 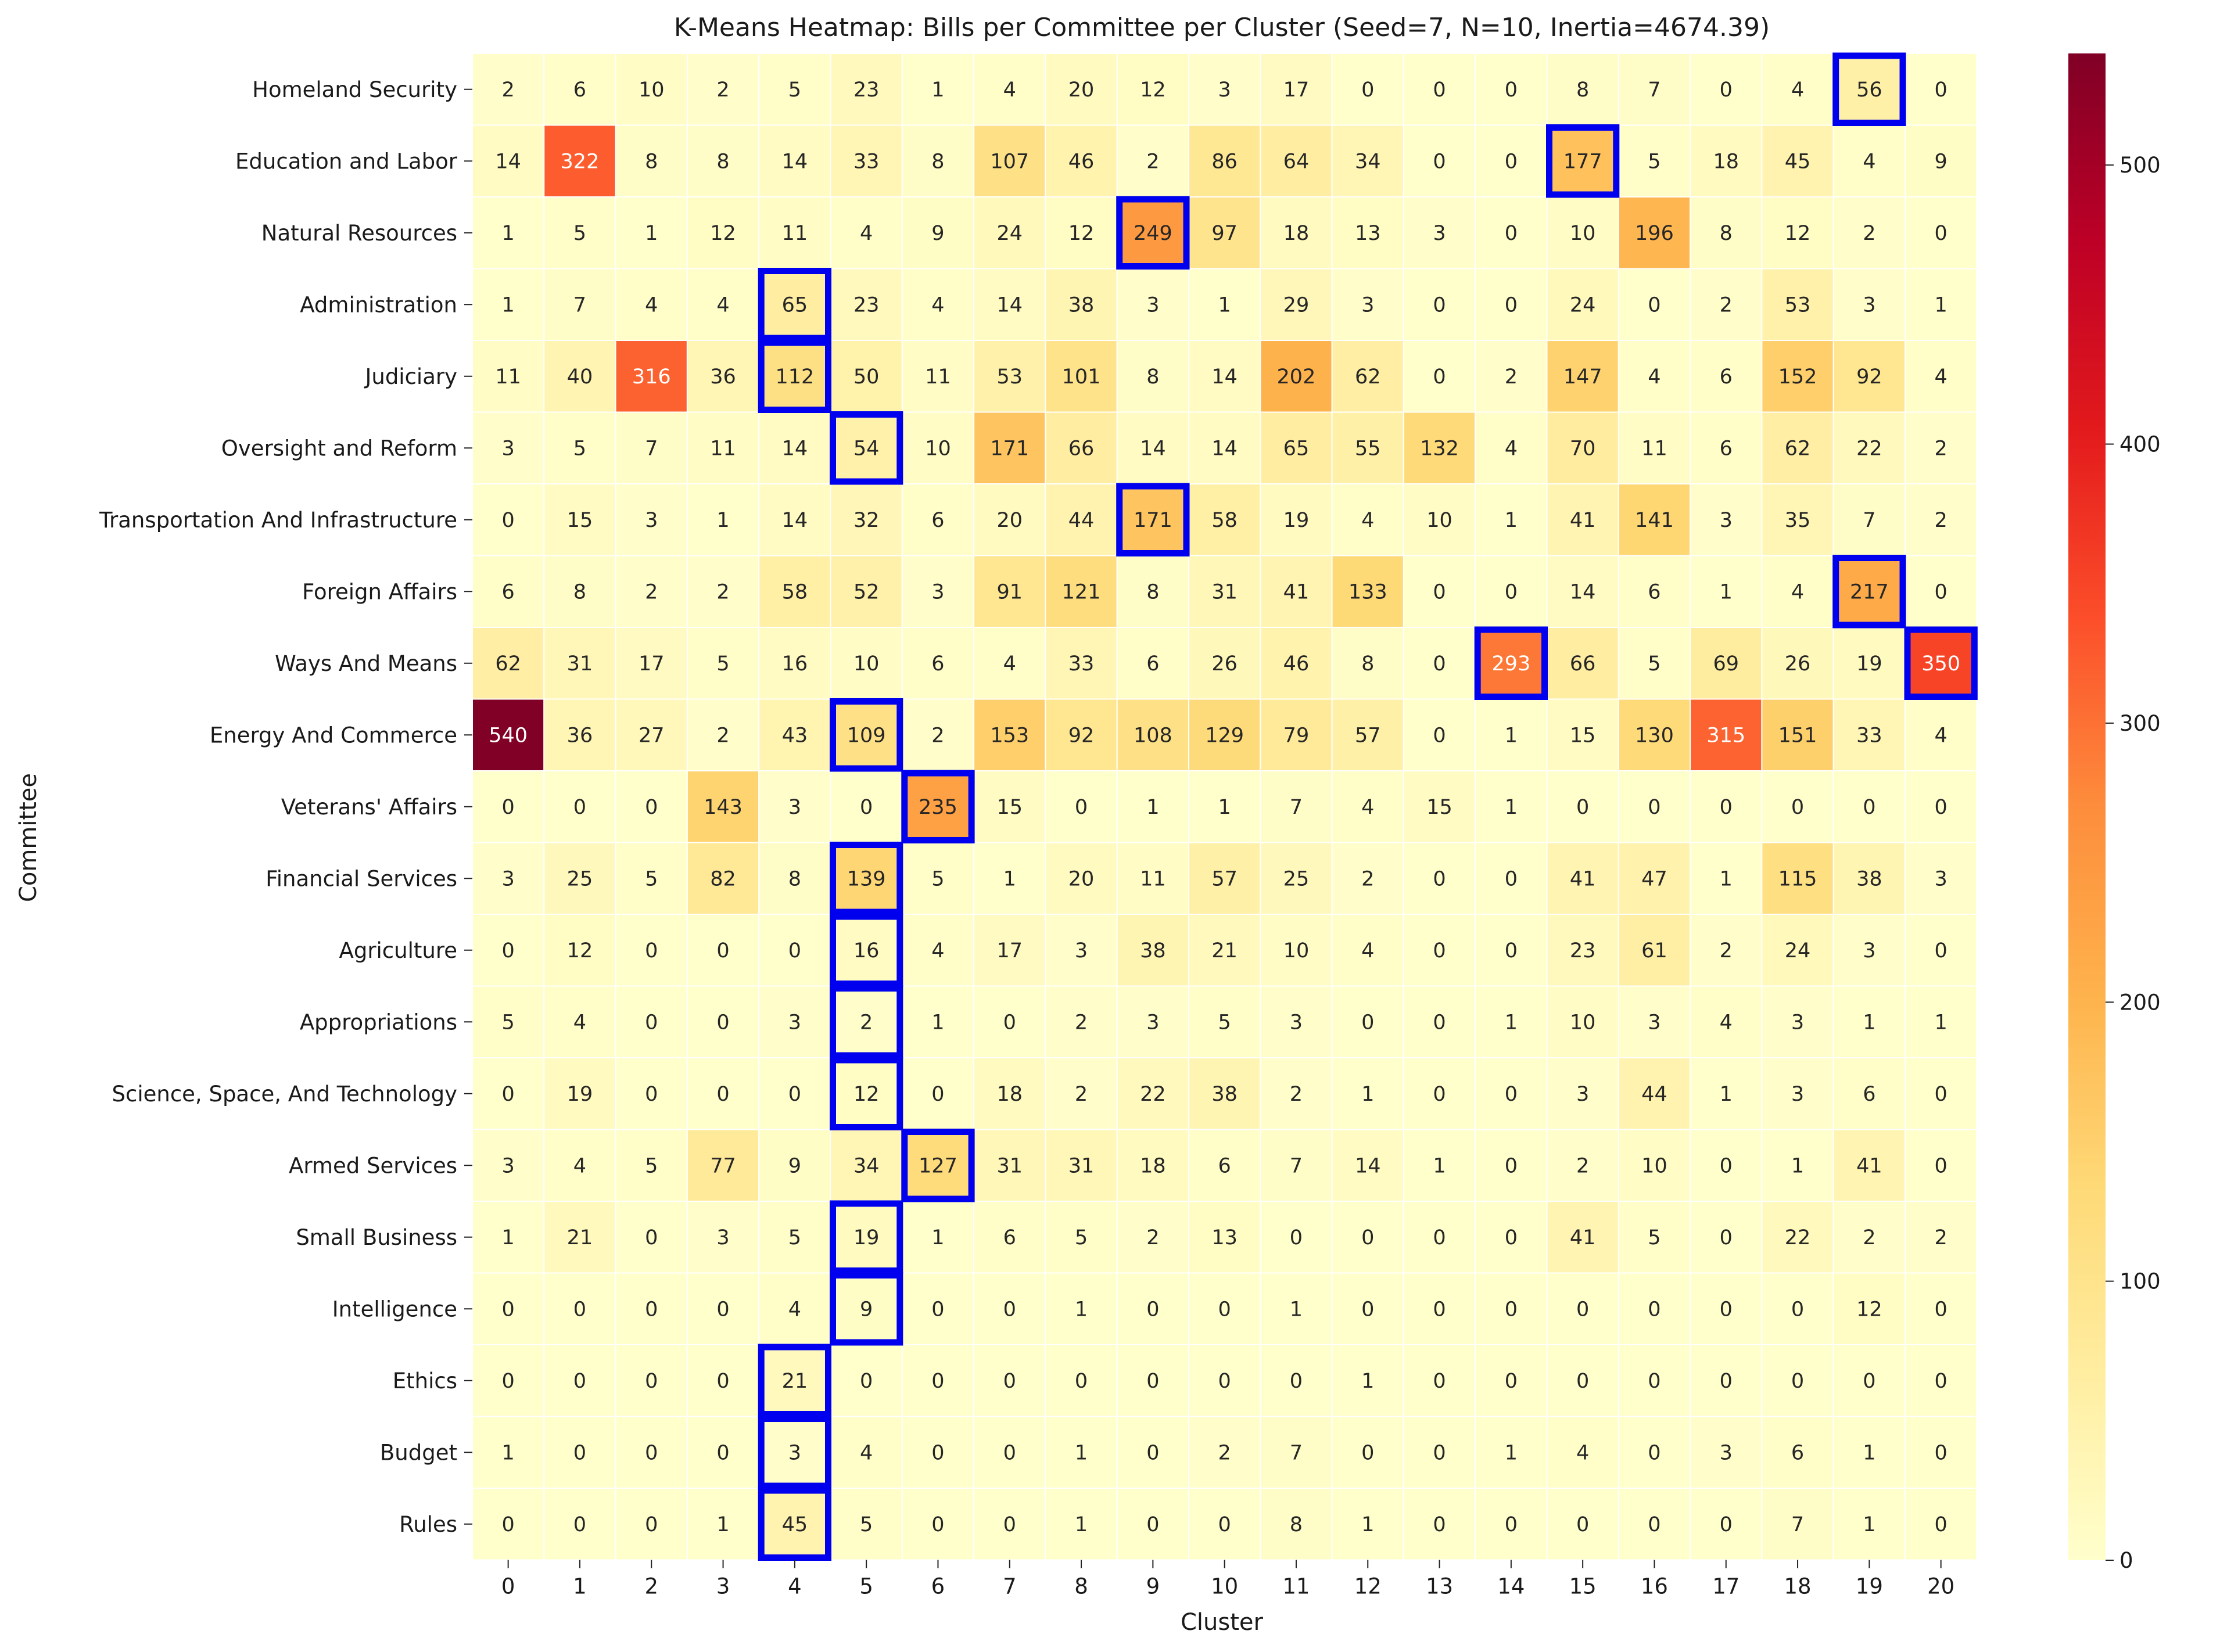 I want to click on x-axis-title: Cluster, so click(x=1222, y=1623).